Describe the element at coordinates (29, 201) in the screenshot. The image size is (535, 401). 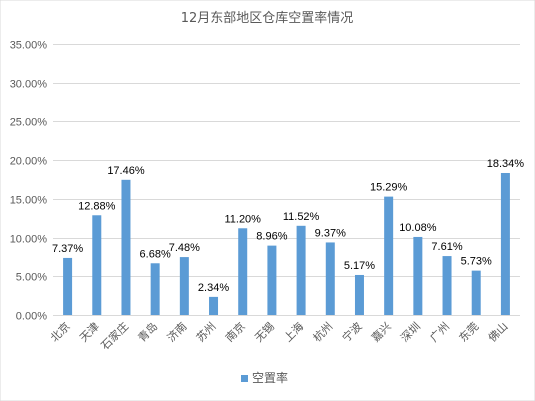
I see `y-tick-label: 15.00%` at that location.